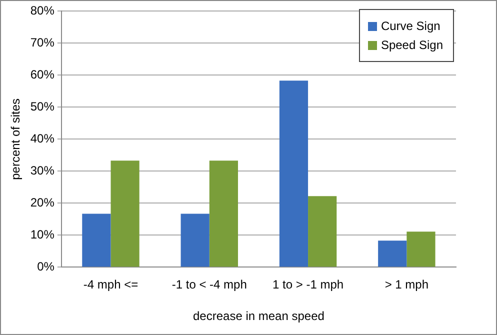 The image size is (497, 335). Describe the element at coordinates (46, 267) in the screenshot. I see `y-tick-label: 0%` at that location.